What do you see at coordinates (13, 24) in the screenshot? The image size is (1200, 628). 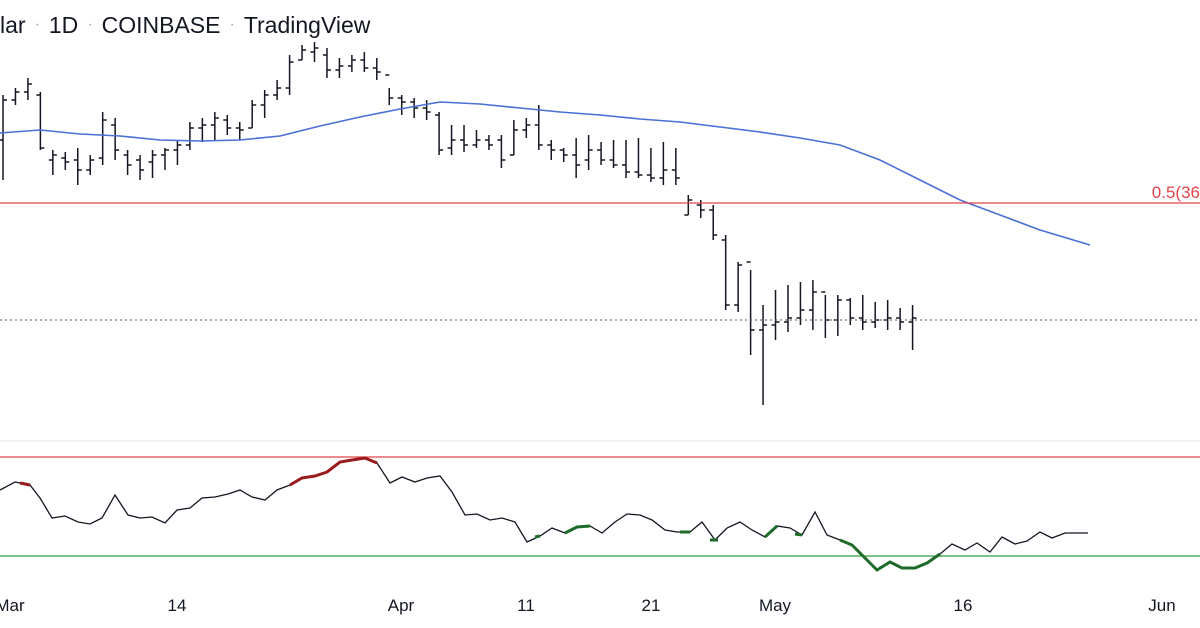 I see `symbol-name: lar` at bounding box center [13, 24].